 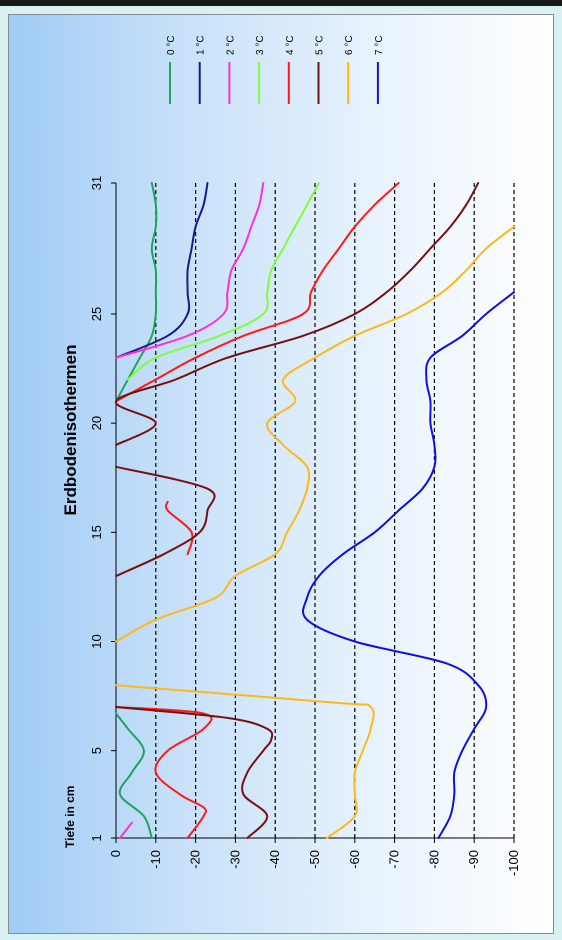 I want to click on legend-label: 5 °C, so click(x=320, y=45).